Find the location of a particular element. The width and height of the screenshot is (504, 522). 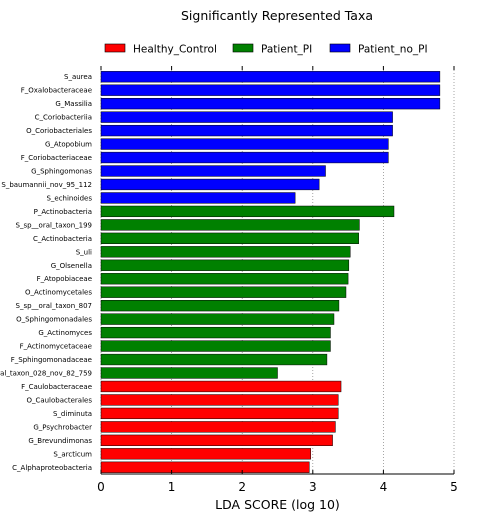

category-label-22: F_Sphingomonadaceae is located at coordinates (51, 360).